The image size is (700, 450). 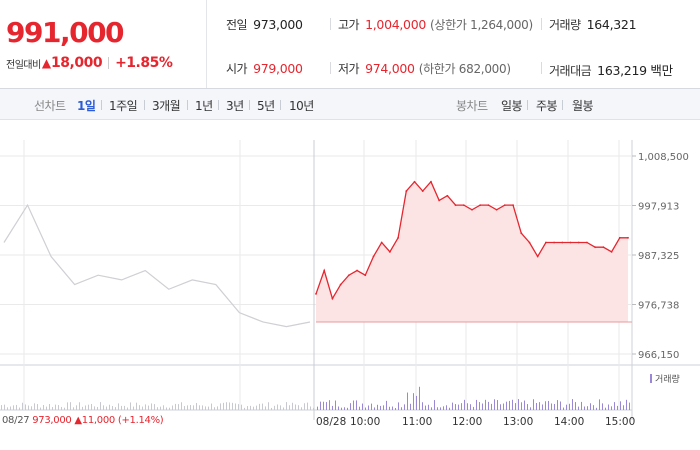 What do you see at coordinates (651, 378) in the screenshot?
I see `volume-legend-swatch` at bounding box center [651, 378].